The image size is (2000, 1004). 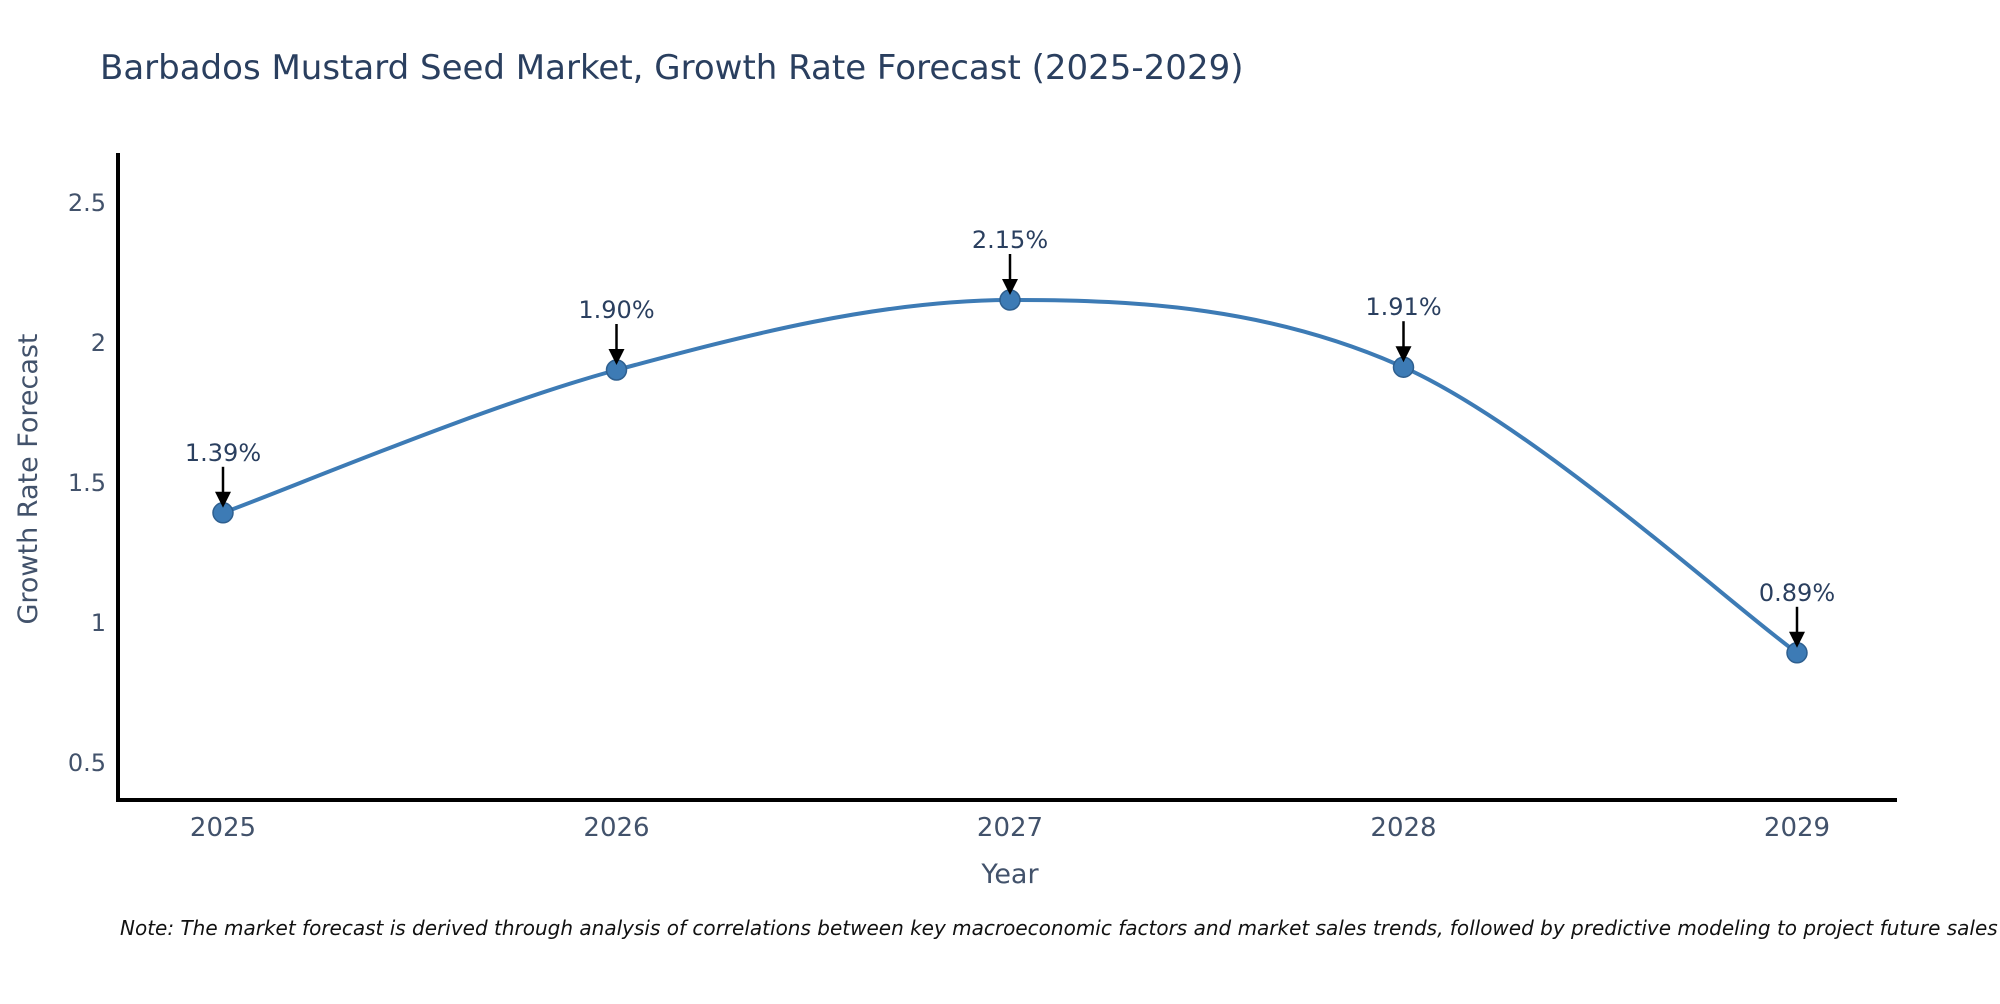 I want to click on annotation-label: 1.91%, so click(x=1403, y=307).